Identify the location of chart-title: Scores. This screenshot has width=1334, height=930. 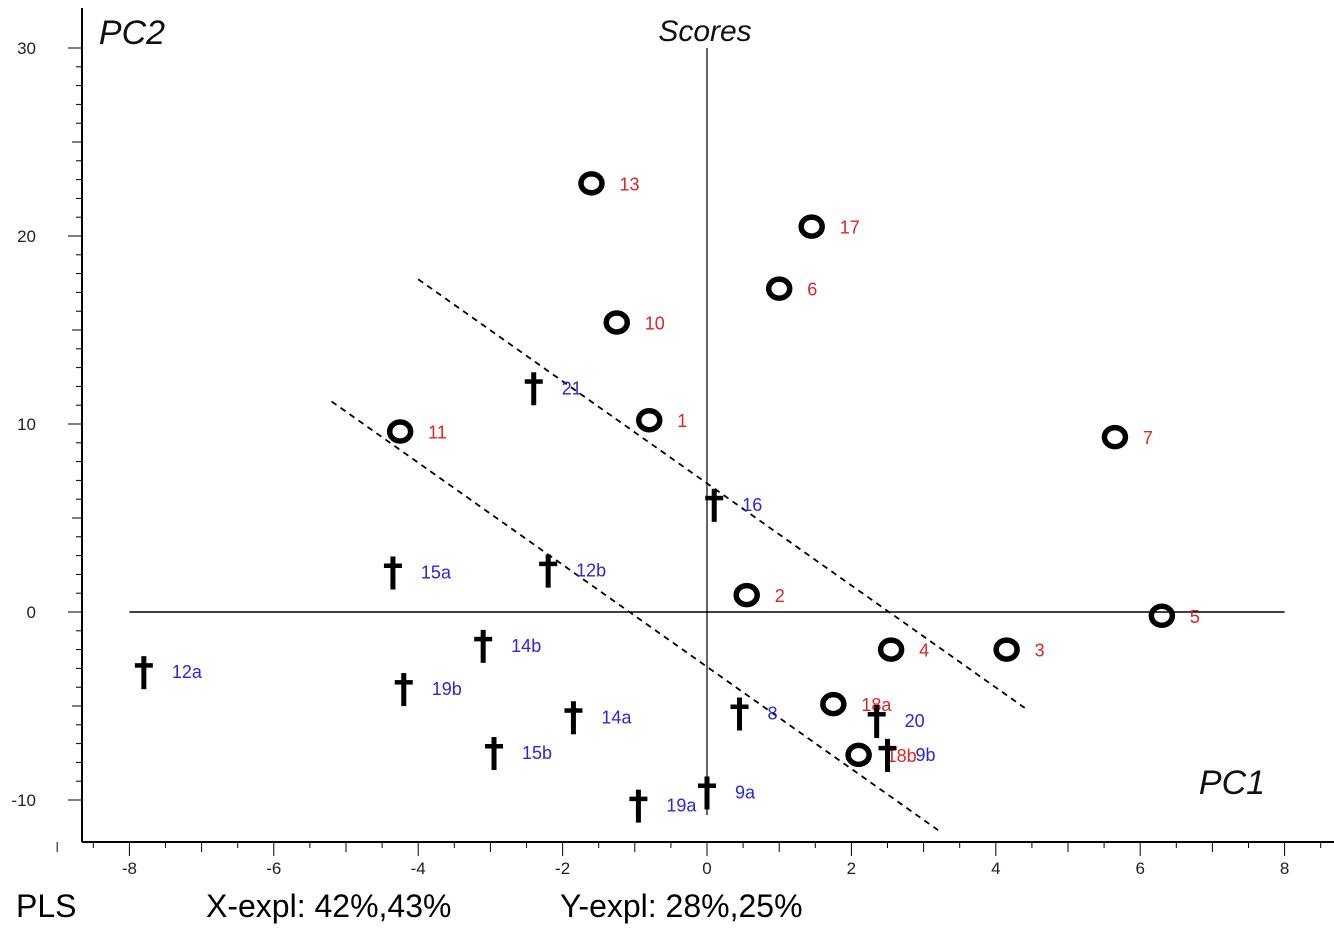
(704, 31).